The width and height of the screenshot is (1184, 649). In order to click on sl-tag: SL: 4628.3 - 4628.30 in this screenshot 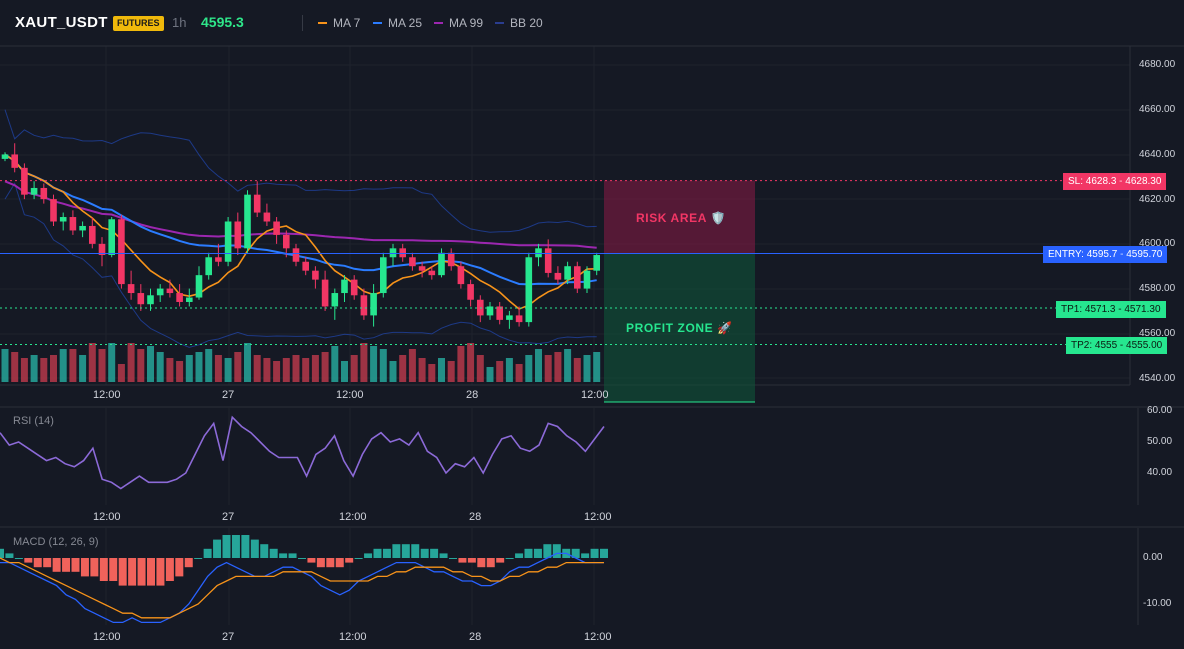, I will do `click(1115, 181)`.